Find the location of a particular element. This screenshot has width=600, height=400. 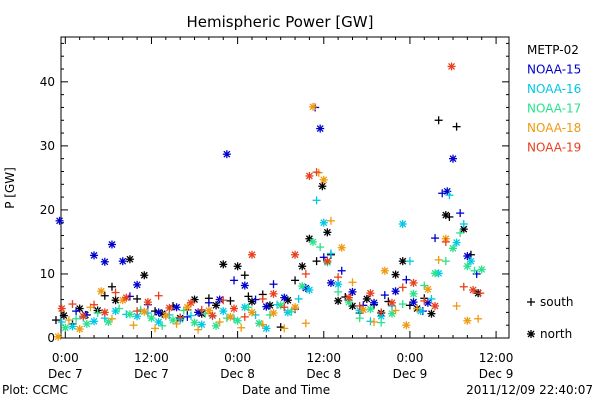

y-tick-label: 30 is located at coordinates (47, 146).